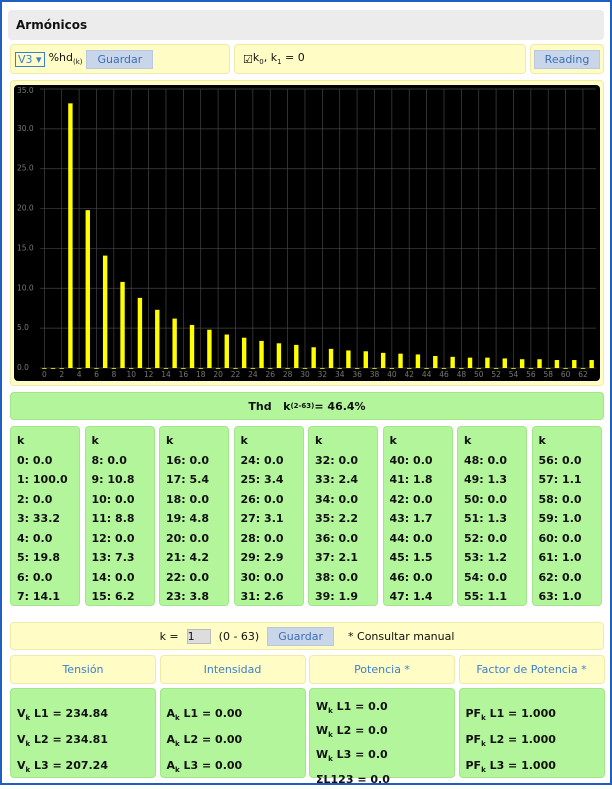 The width and height of the screenshot is (612, 789). What do you see at coordinates (337, 596) in the screenshot?
I see `table-cell: 39: 1.9` at bounding box center [337, 596].